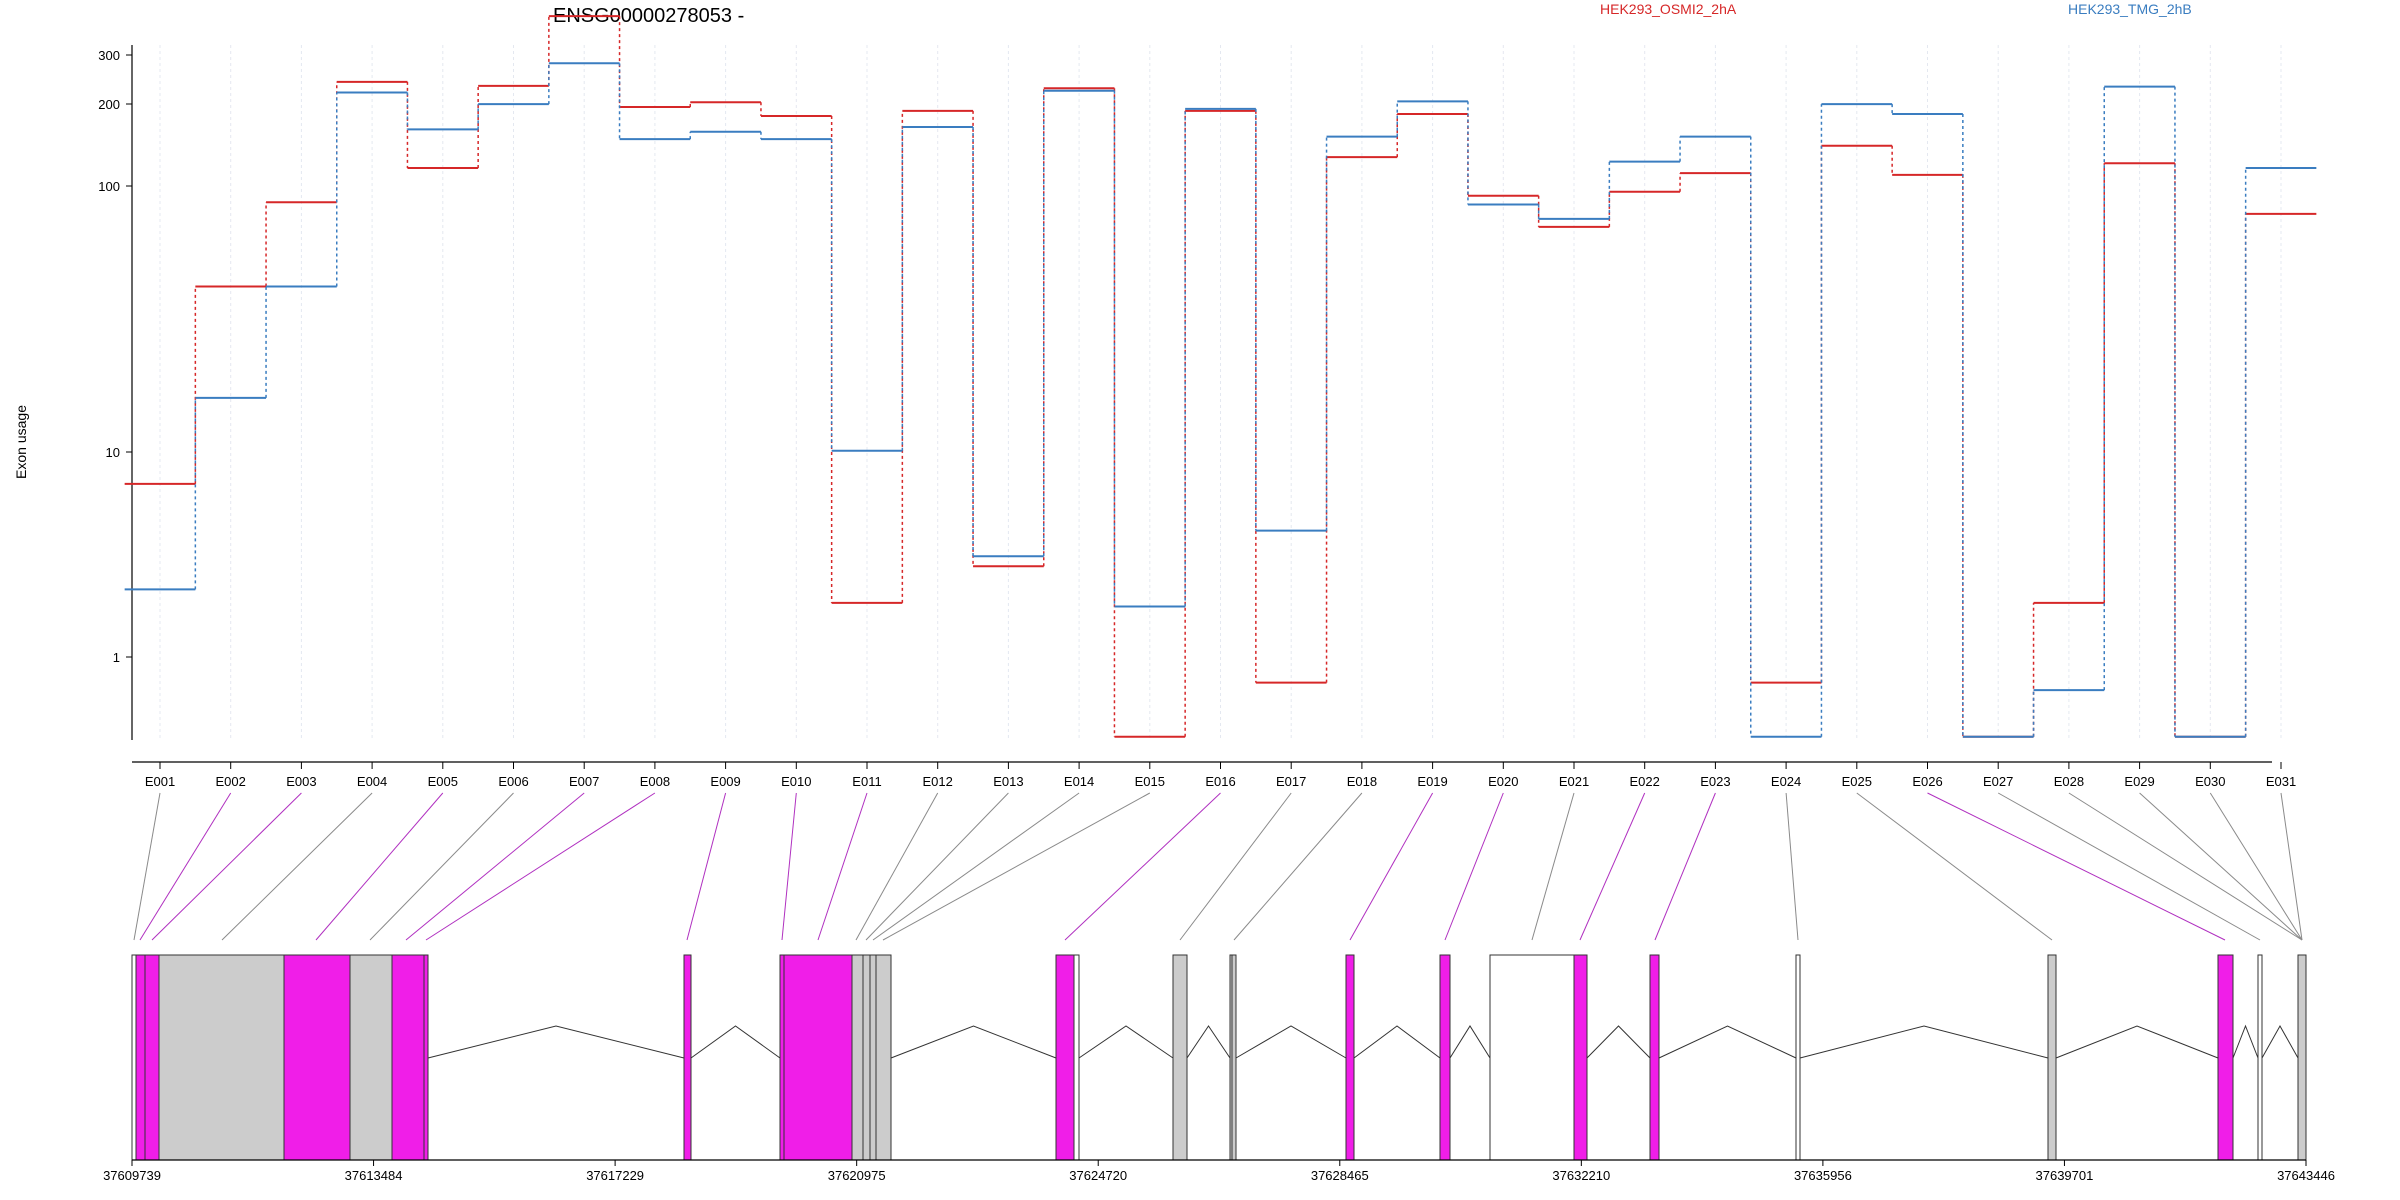  Describe the element at coordinates (1142, 866) in the screenshot. I see `connector-E016` at that location.